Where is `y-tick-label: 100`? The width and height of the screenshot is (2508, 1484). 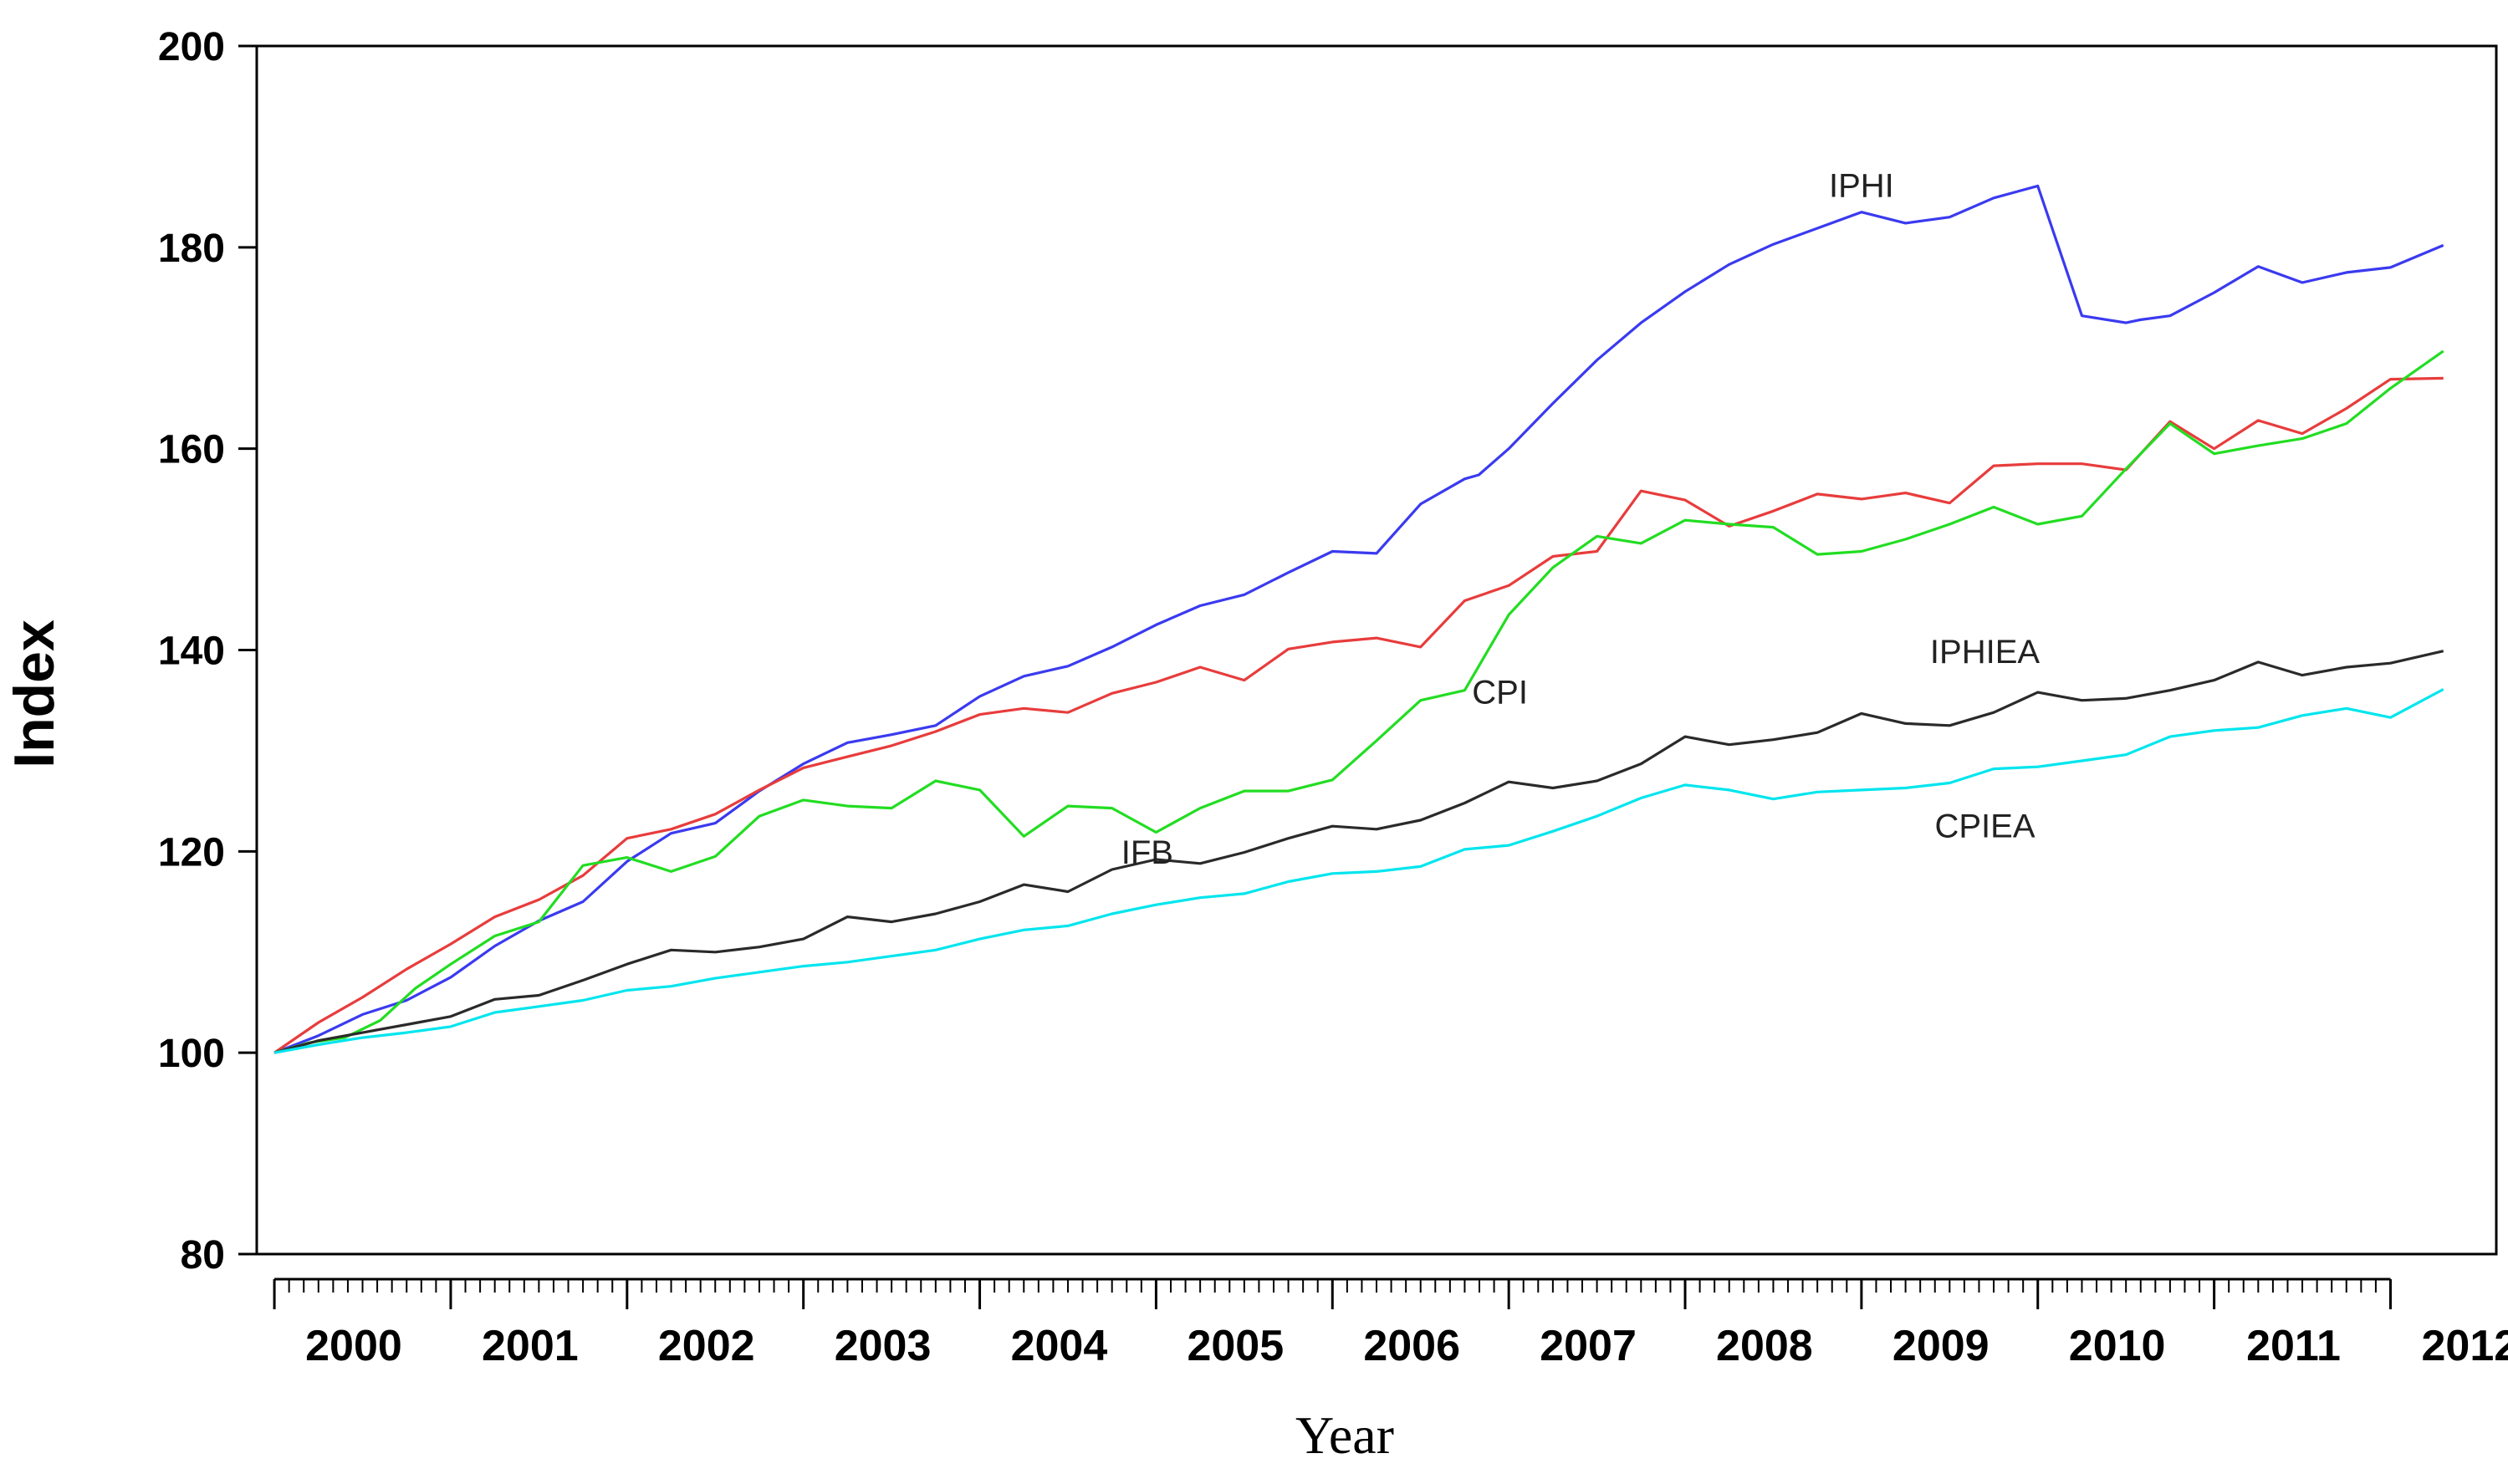 y-tick-label: 100 is located at coordinates (191, 1054).